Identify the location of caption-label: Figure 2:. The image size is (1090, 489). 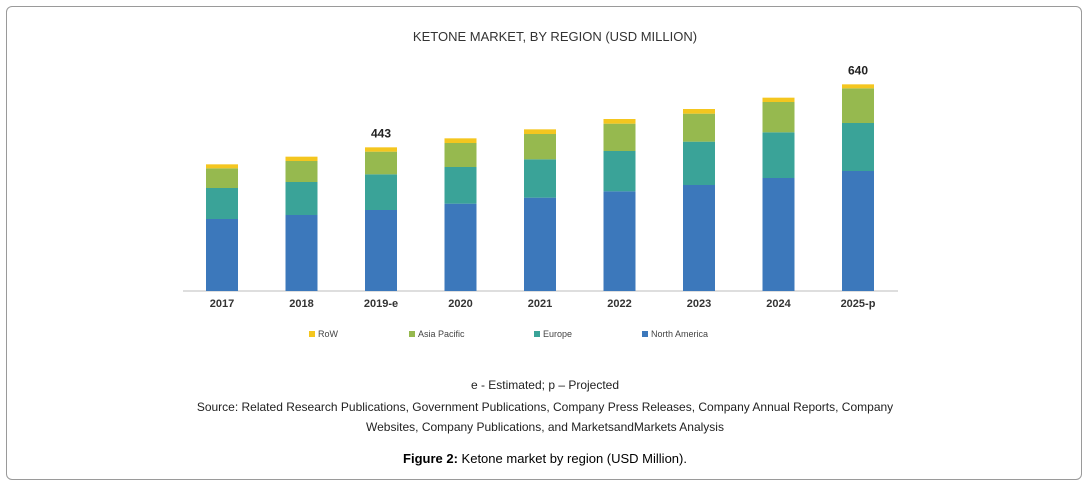
(430, 458).